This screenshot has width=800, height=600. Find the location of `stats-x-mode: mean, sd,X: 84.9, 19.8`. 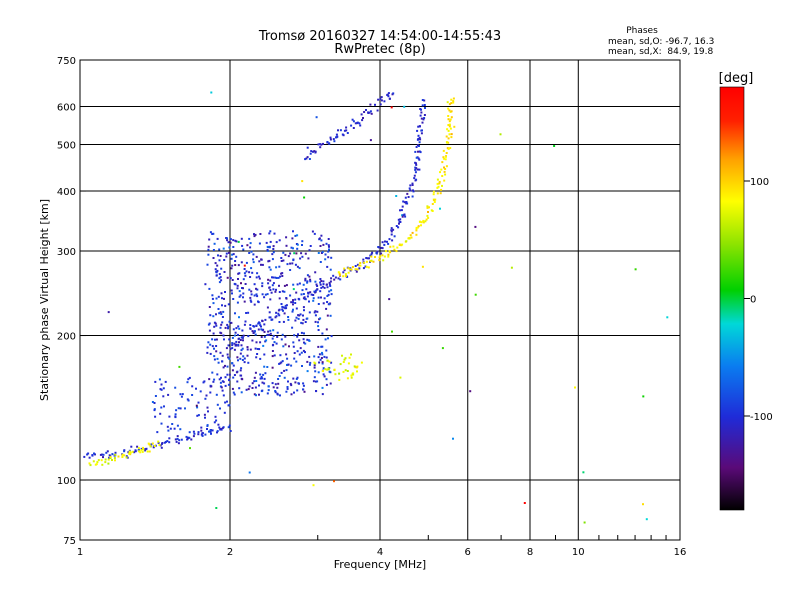

stats-x-mode: mean, sd,X: 84.9, 19.8 is located at coordinates (661, 52).